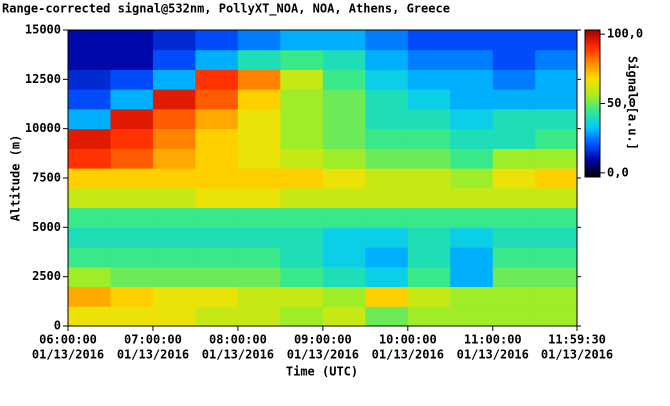 This screenshot has width=670, height=406. I want to click on x-tick-label: 06:00:00, so click(68, 340).